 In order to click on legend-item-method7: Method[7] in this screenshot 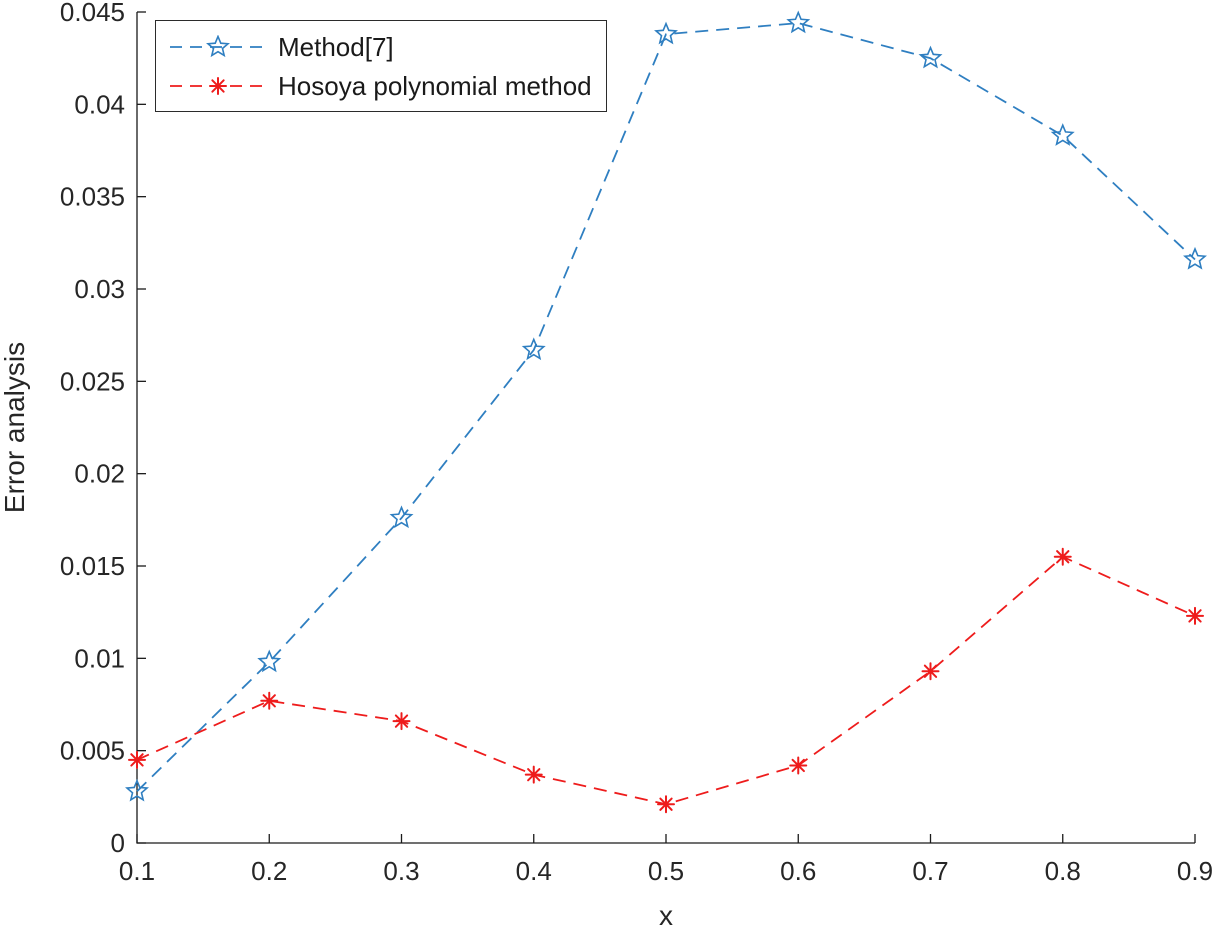, I will do `click(380, 46)`.